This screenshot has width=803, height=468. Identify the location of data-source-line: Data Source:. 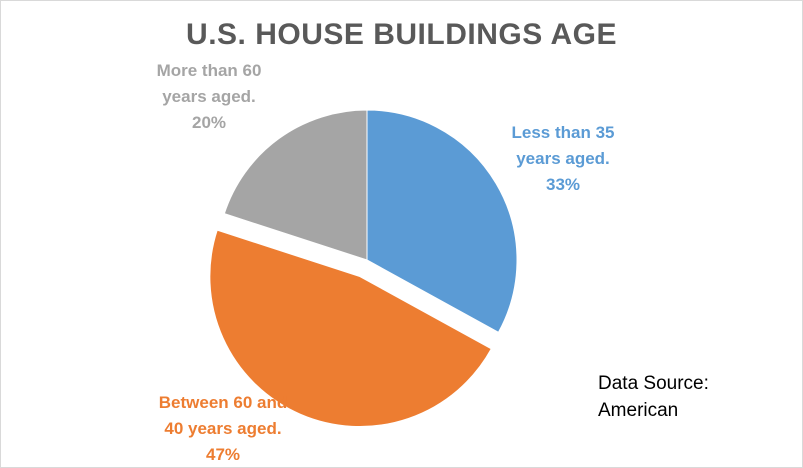
(653, 383).